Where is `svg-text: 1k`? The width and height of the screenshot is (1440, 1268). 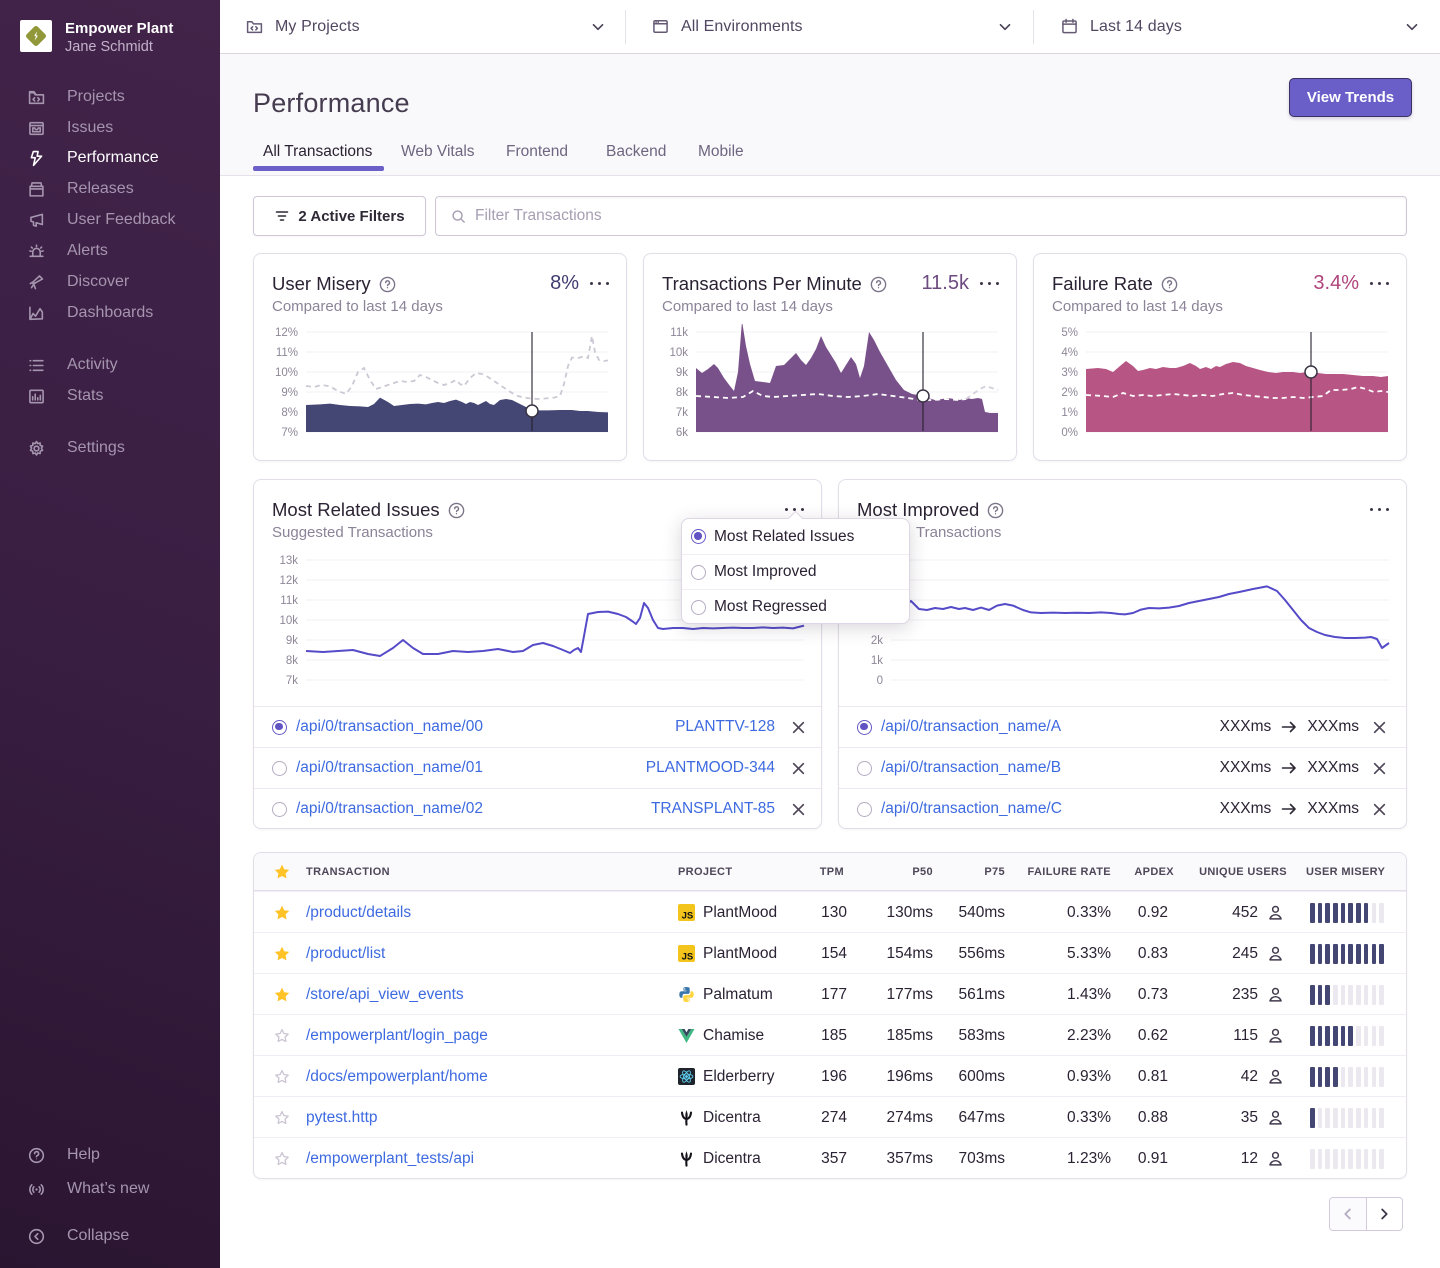
svg-text: 1k is located at coordinates (877, 661).